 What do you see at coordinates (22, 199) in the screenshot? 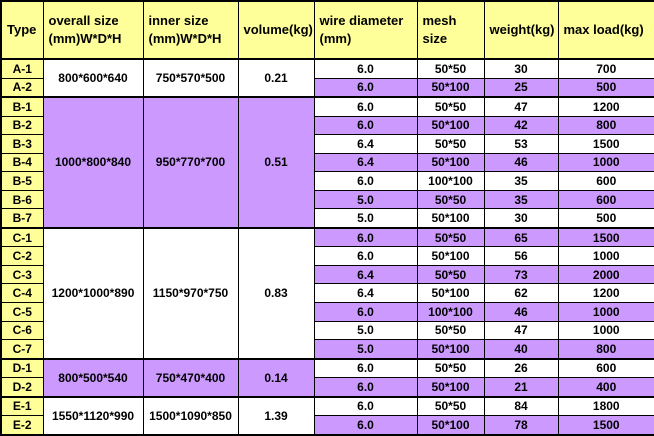
I see `type-cell: B-6` at bounding box center [22, 199].